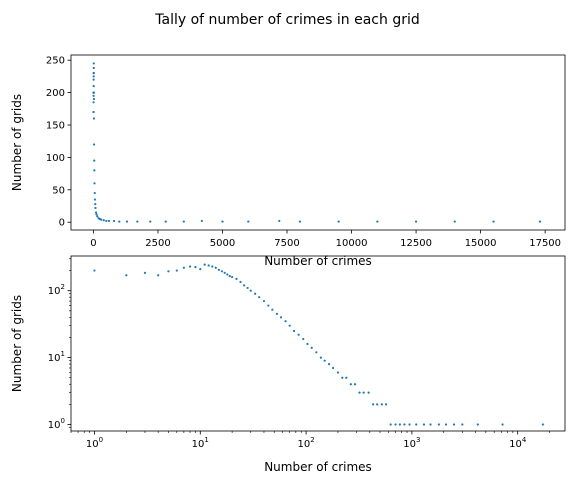 The image size is (575, 485). Describe the element at coordinates (310, 440) in the screenshot. I see `loglog-x-ticks: 100 101 102 103 104` at that location.